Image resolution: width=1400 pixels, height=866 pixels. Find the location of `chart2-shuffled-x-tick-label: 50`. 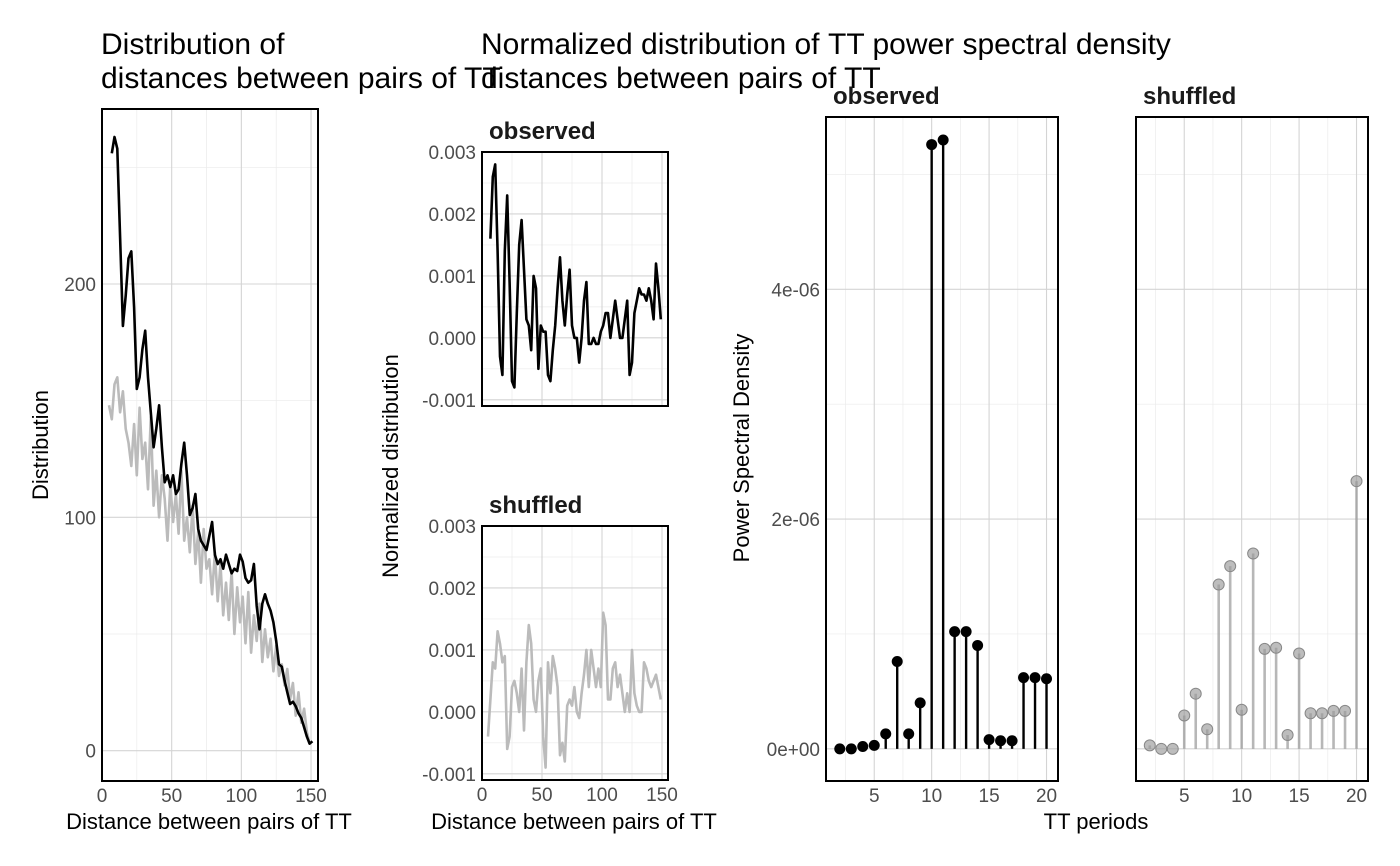

chart2-shuffled-x-tick-label: 50 is located at coordinates (541, 795).